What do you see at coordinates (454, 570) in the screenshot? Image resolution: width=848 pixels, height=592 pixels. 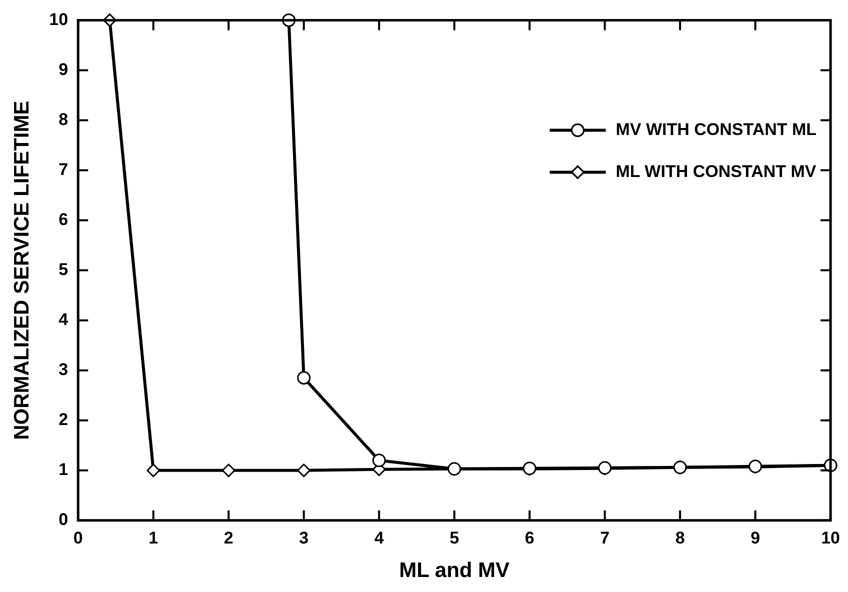 I see `x-axis-title: ML and MV` at bounding box center [454, 570].